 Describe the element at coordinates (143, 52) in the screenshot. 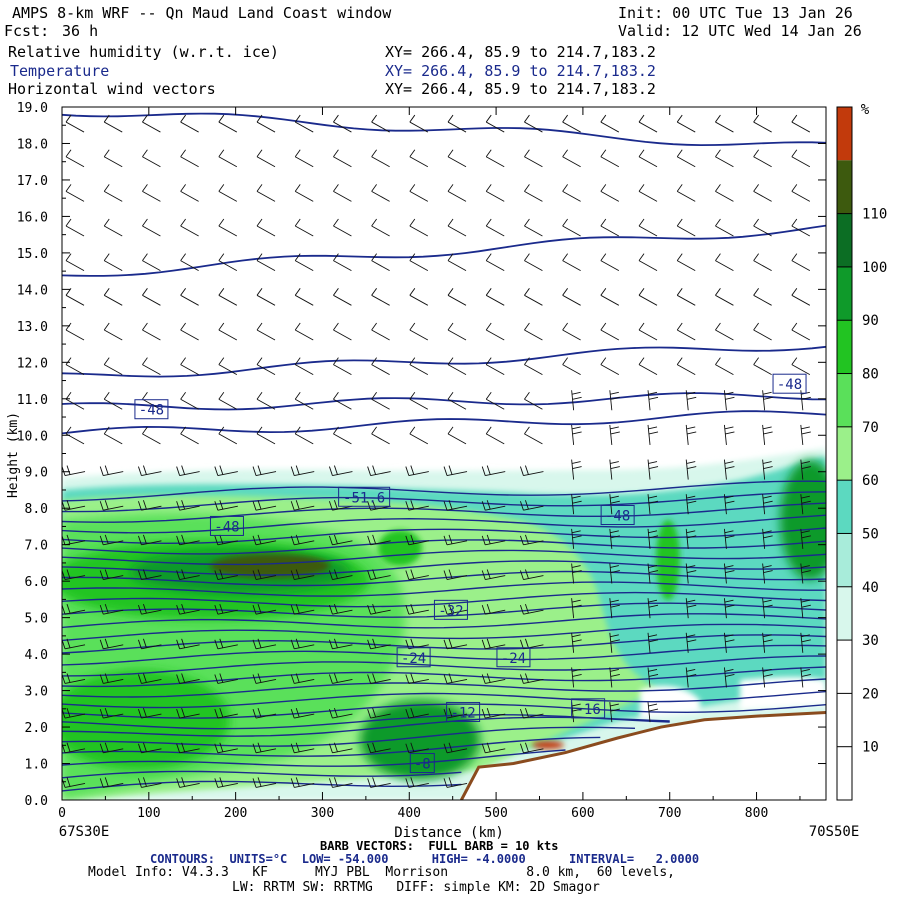

I see `field-rh: Relative humidity (w.r.t. ice)` at that location.